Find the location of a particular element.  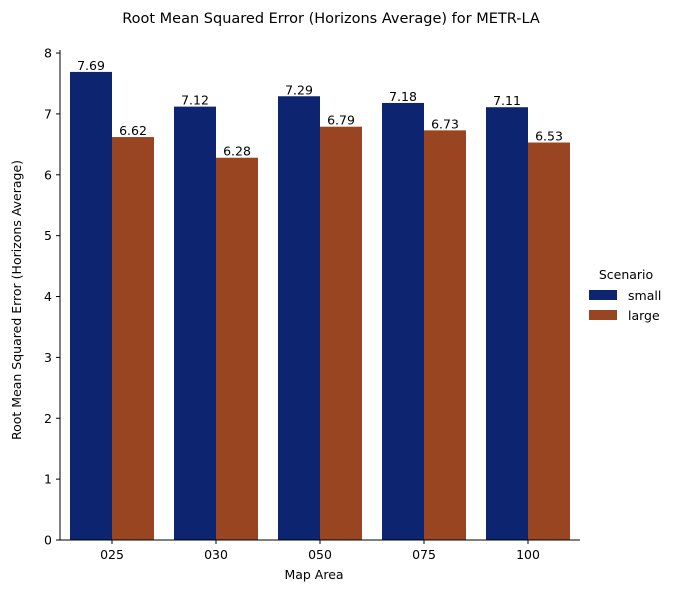

data-label-small-100: 7.11 is located at coordinates (507, 100).